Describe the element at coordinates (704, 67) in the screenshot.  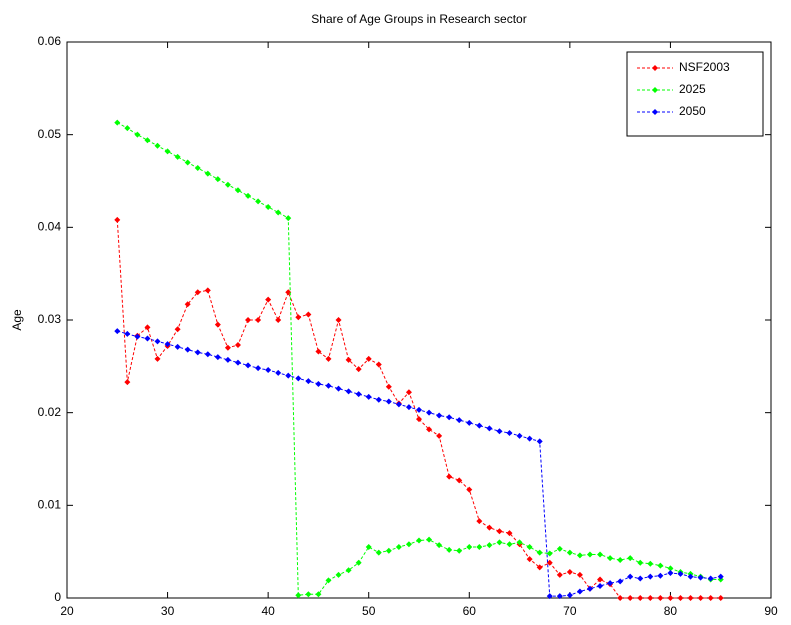
I see `legend-label: NSF2003` at that location.